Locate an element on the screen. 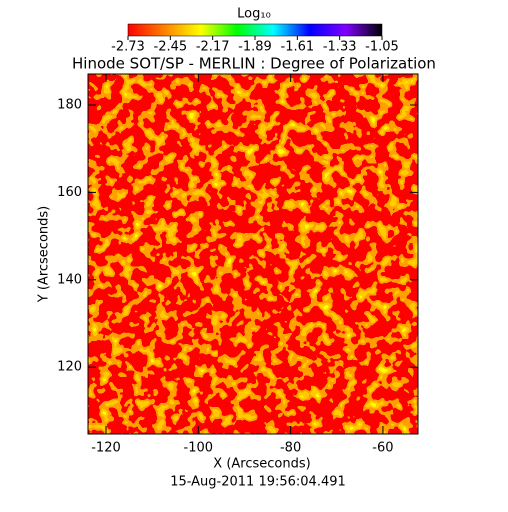  footer-date: 15-Aug-2011 19:56:04.491 is located at coordinates (258, 482).